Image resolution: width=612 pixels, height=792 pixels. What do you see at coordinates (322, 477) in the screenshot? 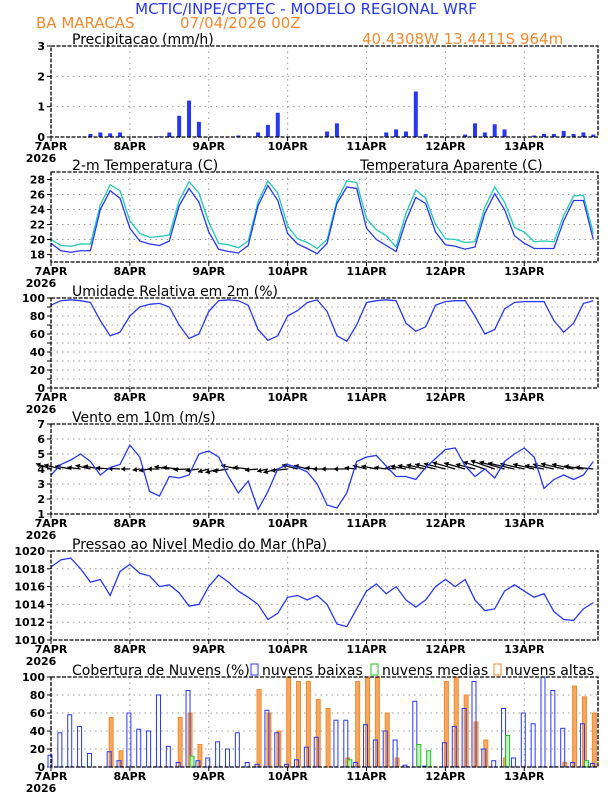
I see `wind-speed-line` at bounding box center [322, 477].